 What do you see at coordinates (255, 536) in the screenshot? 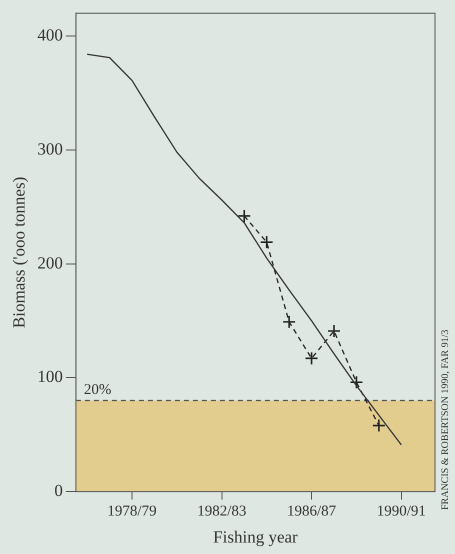
I see `x-axis-title: Fishing year` at bounding box center [255, 536].